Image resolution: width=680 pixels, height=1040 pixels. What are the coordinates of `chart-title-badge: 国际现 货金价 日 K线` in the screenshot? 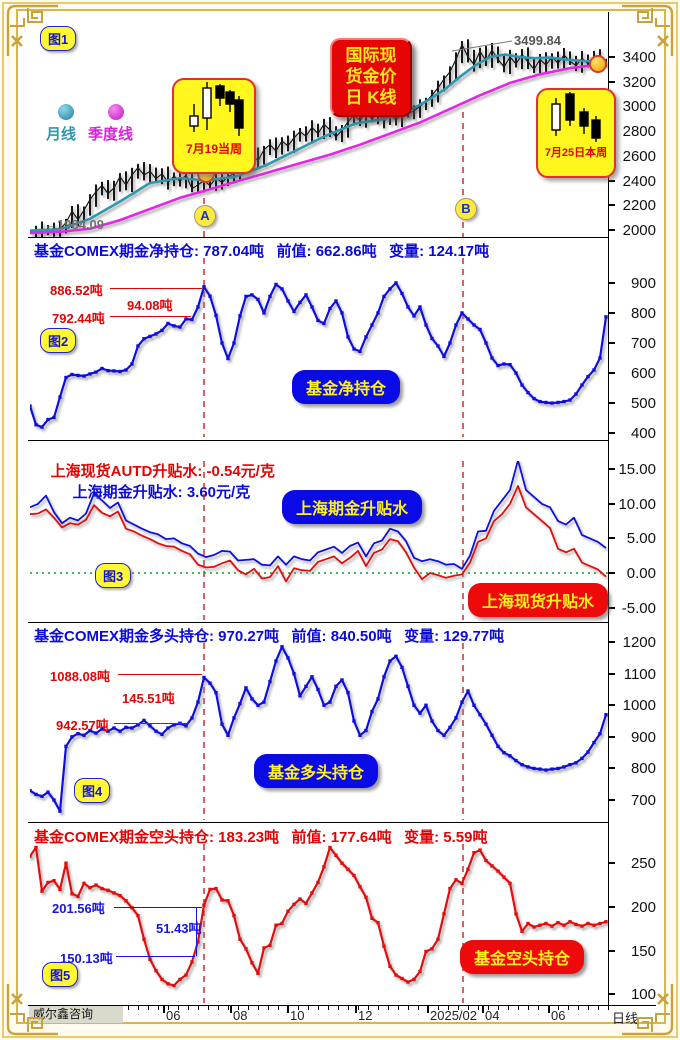 It's located at (371, 77).